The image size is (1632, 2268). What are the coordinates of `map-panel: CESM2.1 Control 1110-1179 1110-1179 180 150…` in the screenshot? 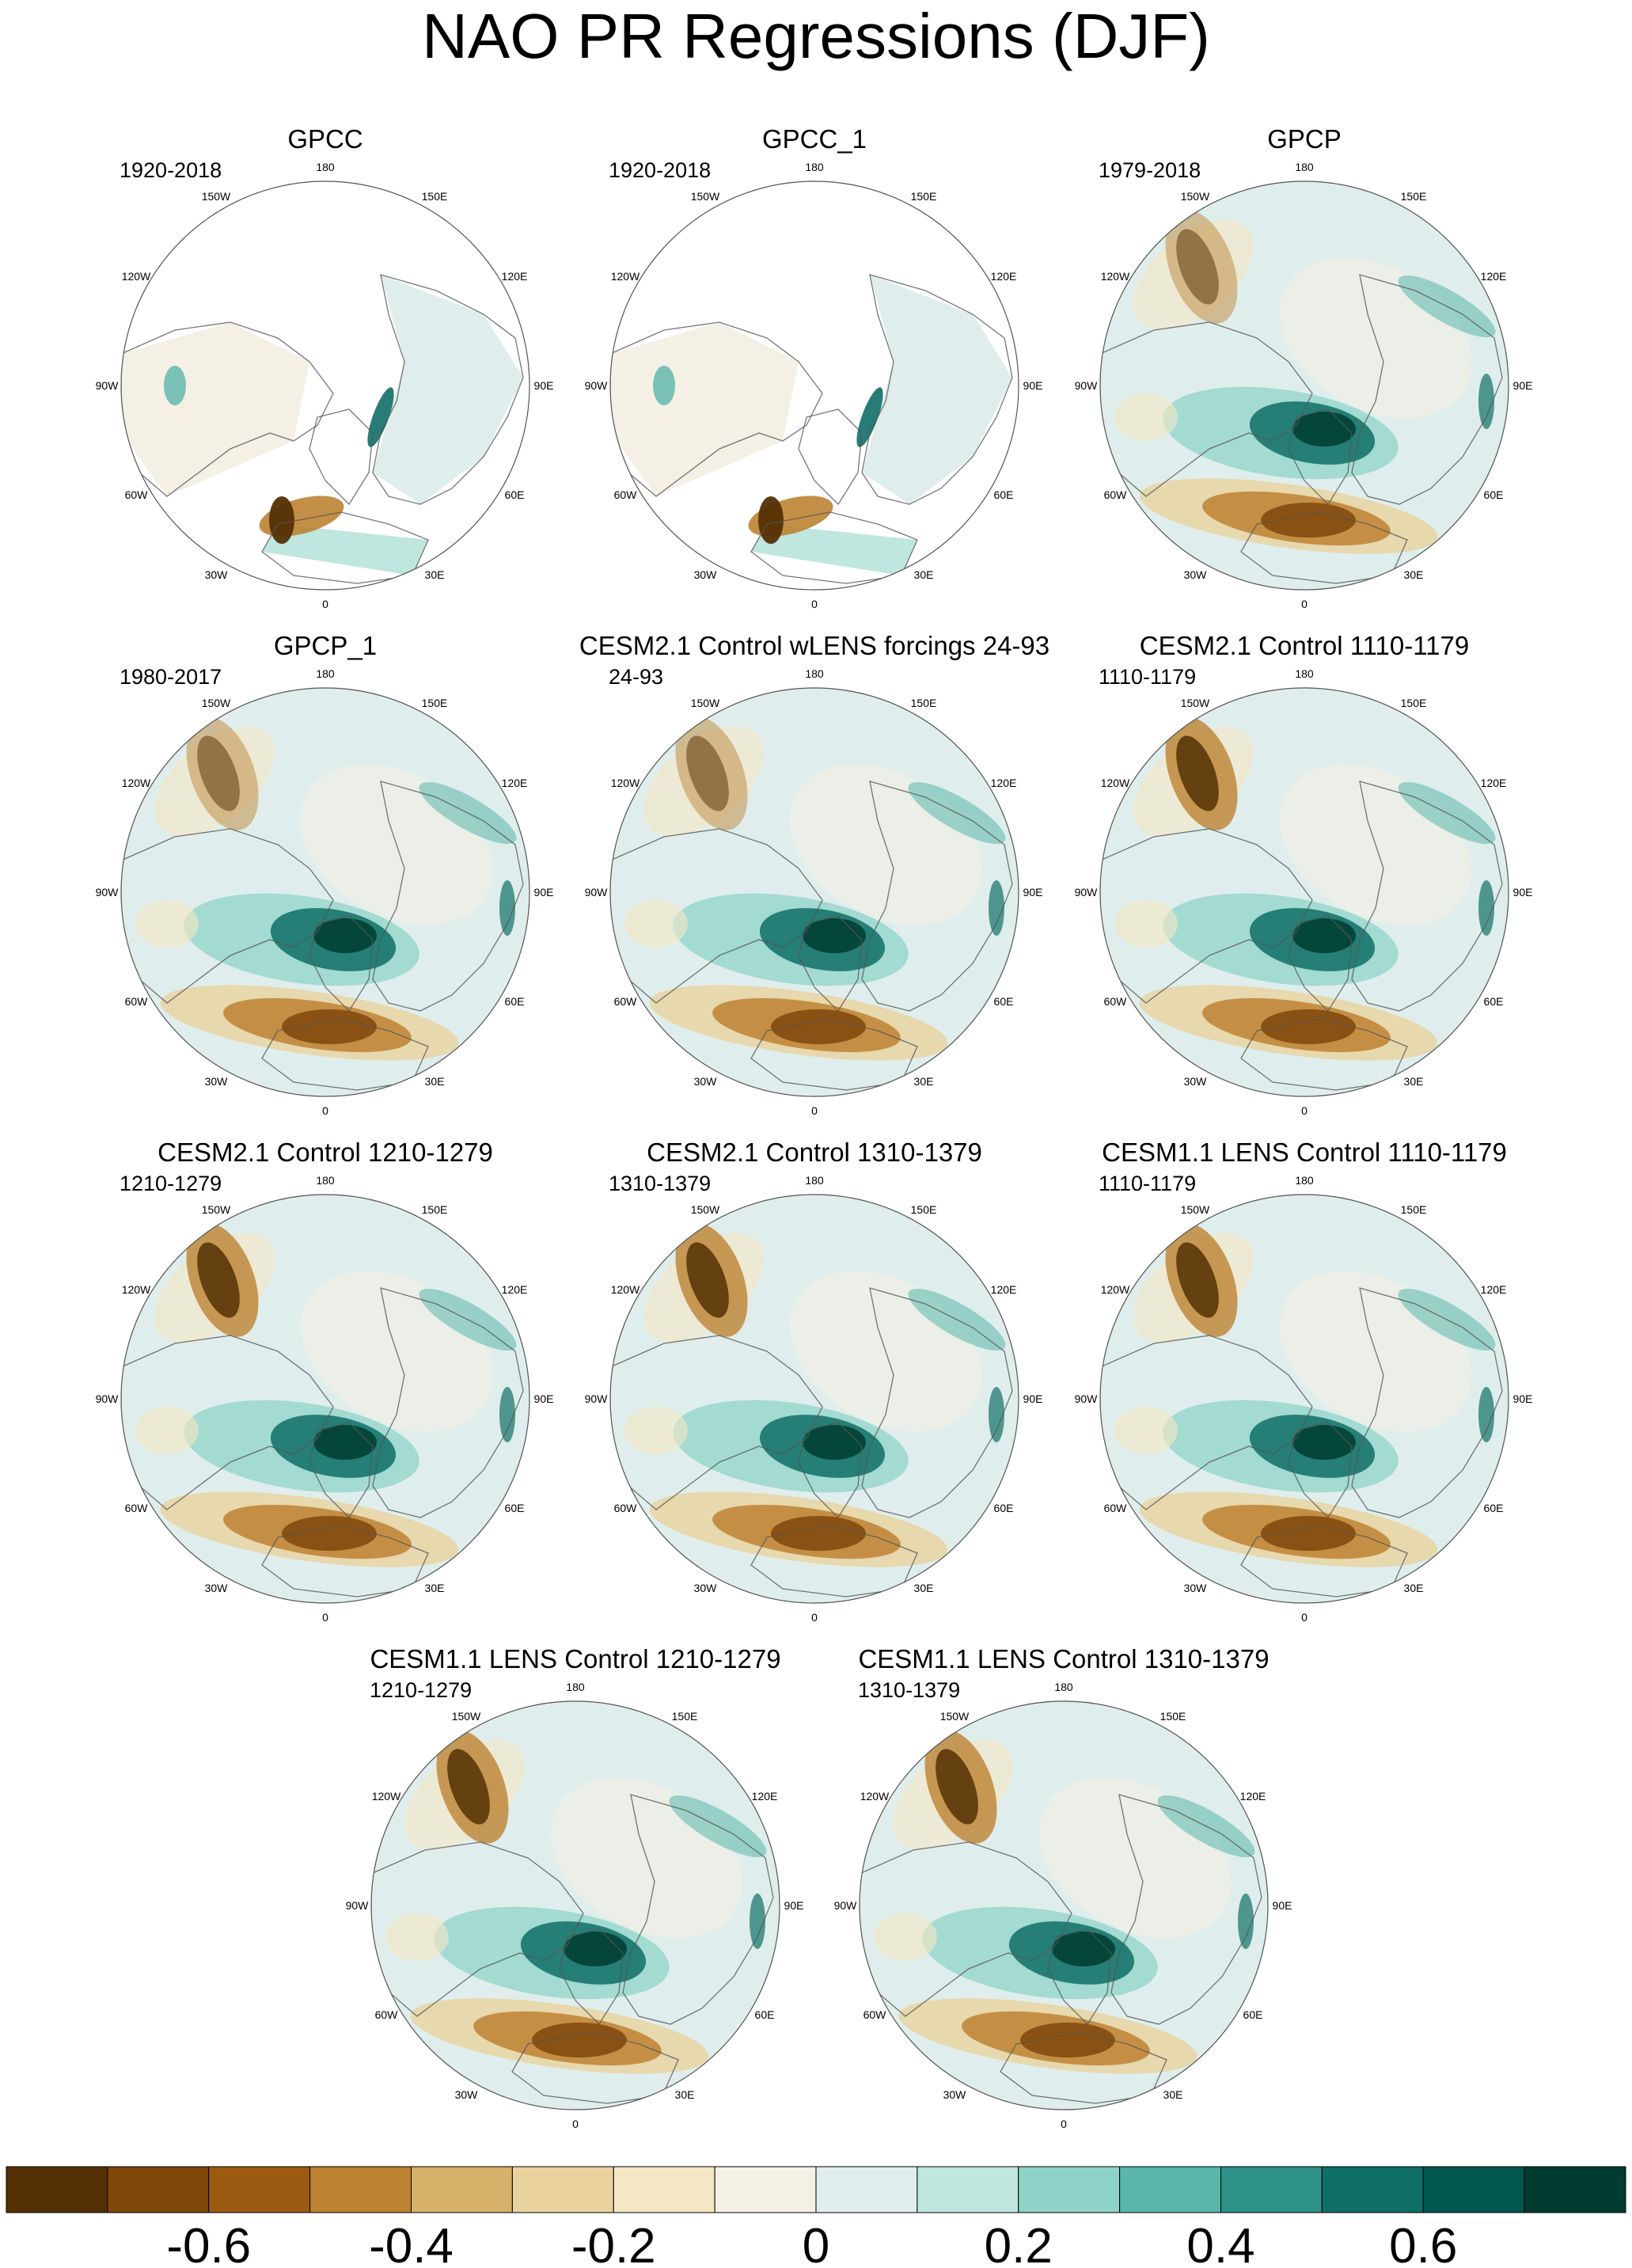 It's located at (1304, 874).